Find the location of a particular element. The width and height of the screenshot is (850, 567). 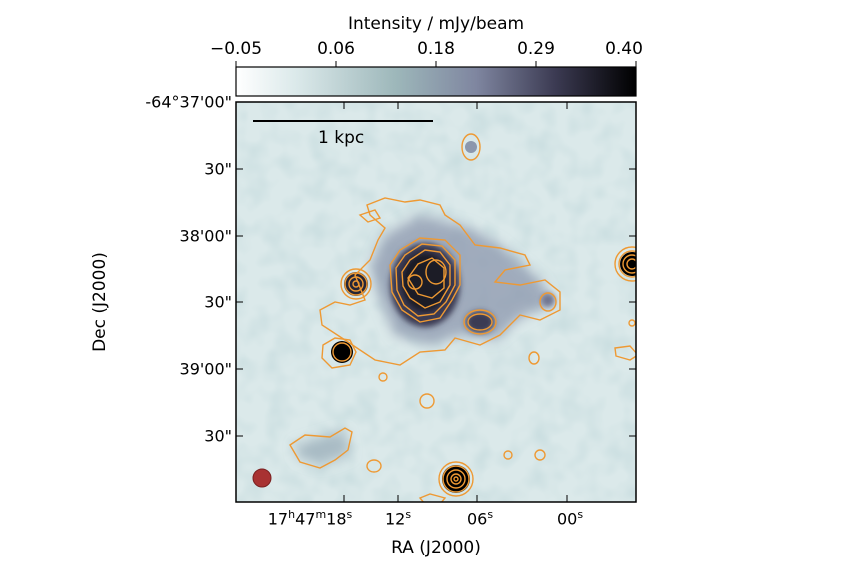

colorbar-tick-label: 0.06 is located at coordinates (336, 49).